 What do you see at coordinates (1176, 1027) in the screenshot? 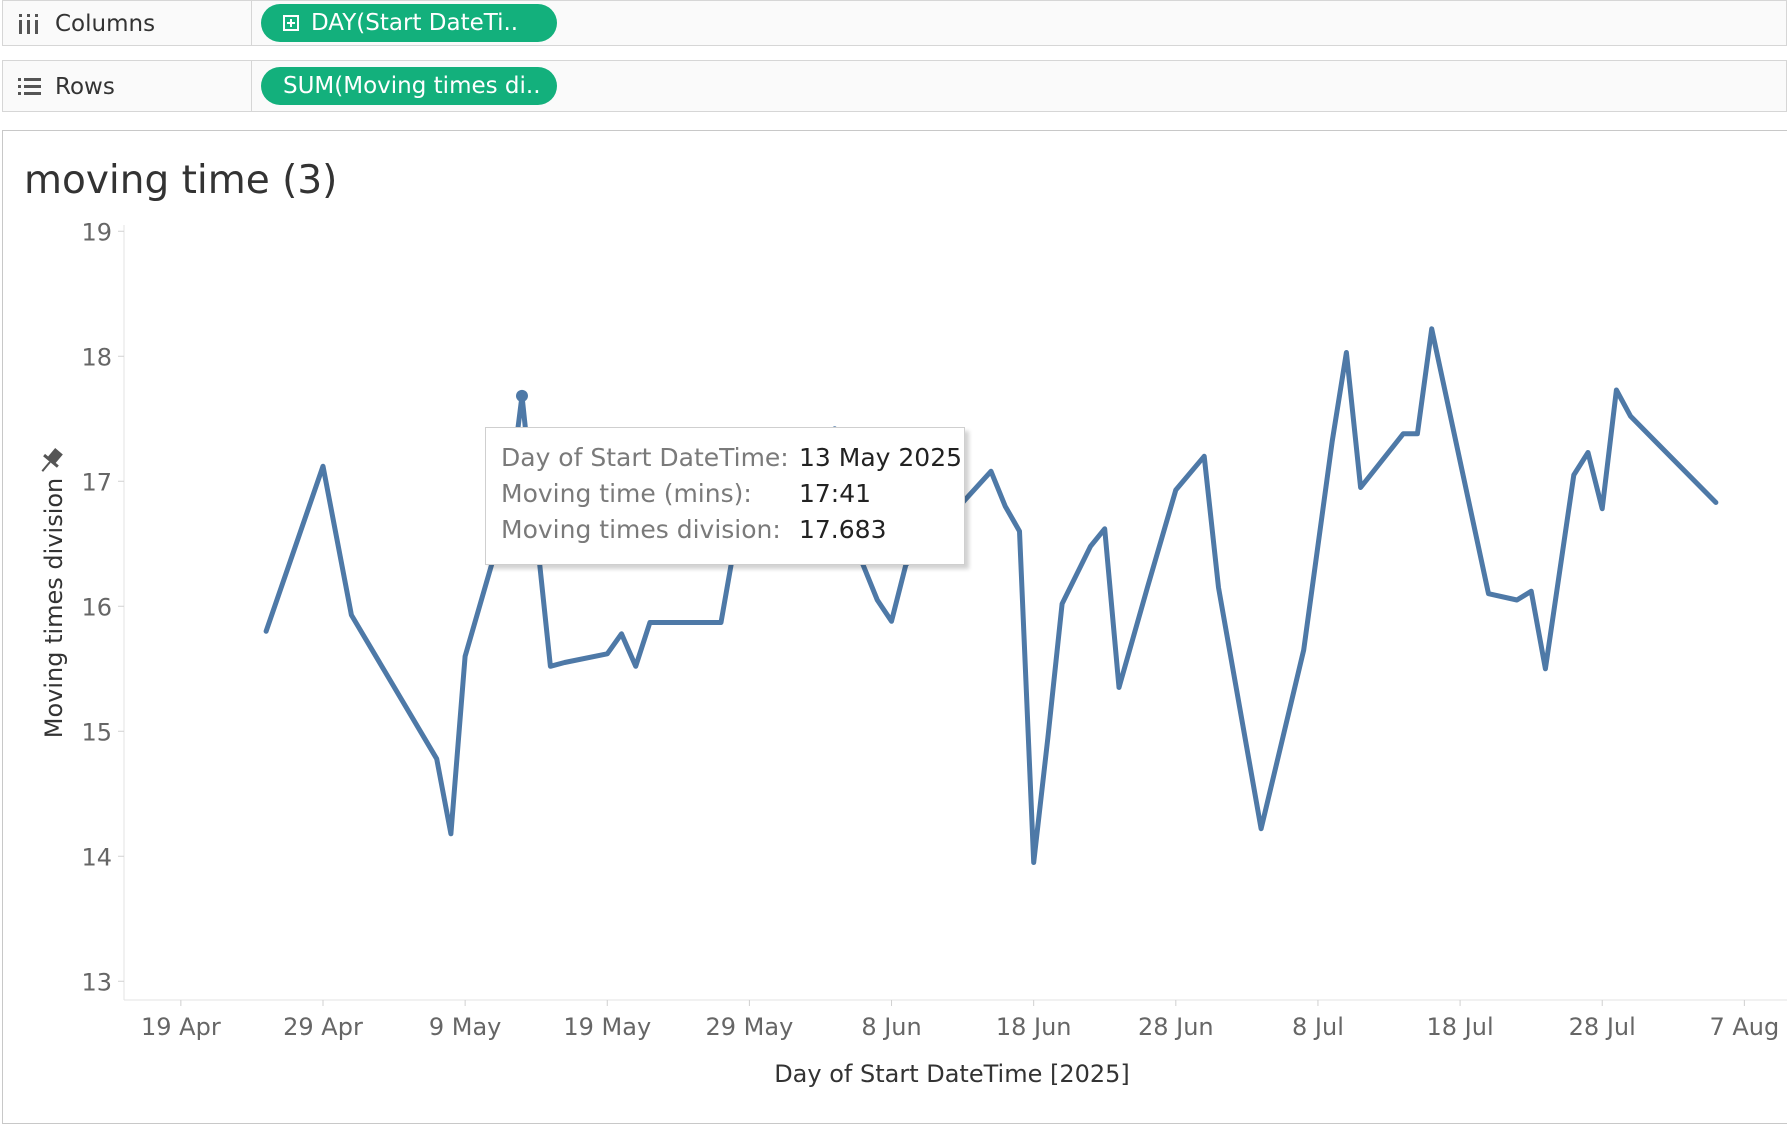
I see `x-tick-label: 28 Jun` at bounding box center [1176, 1027].